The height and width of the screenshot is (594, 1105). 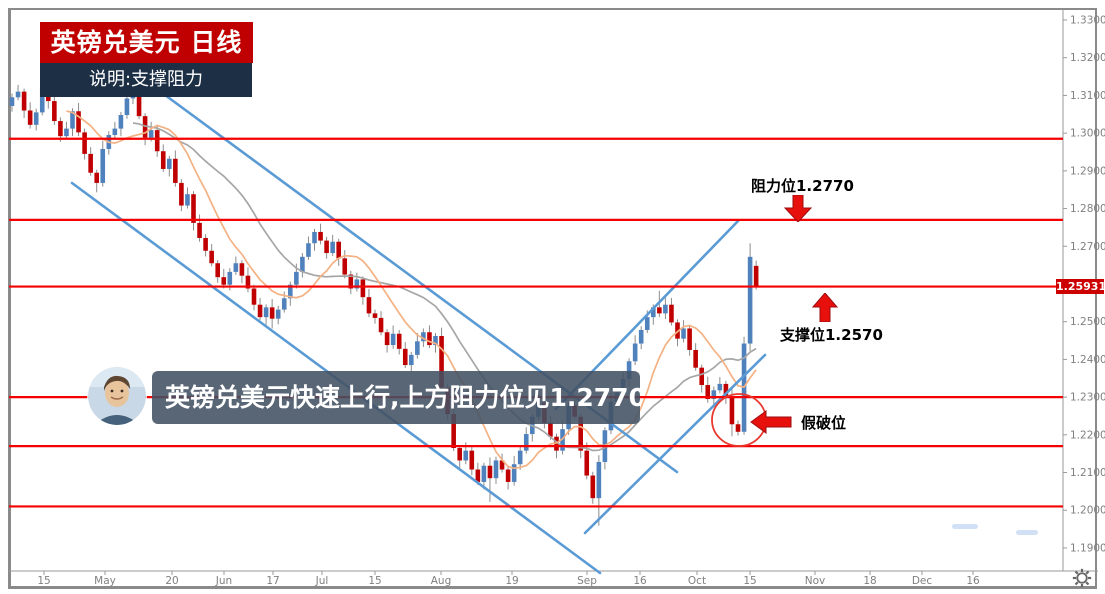 I want to click on date-tick-label: Aug, so click(x=441, y=581).